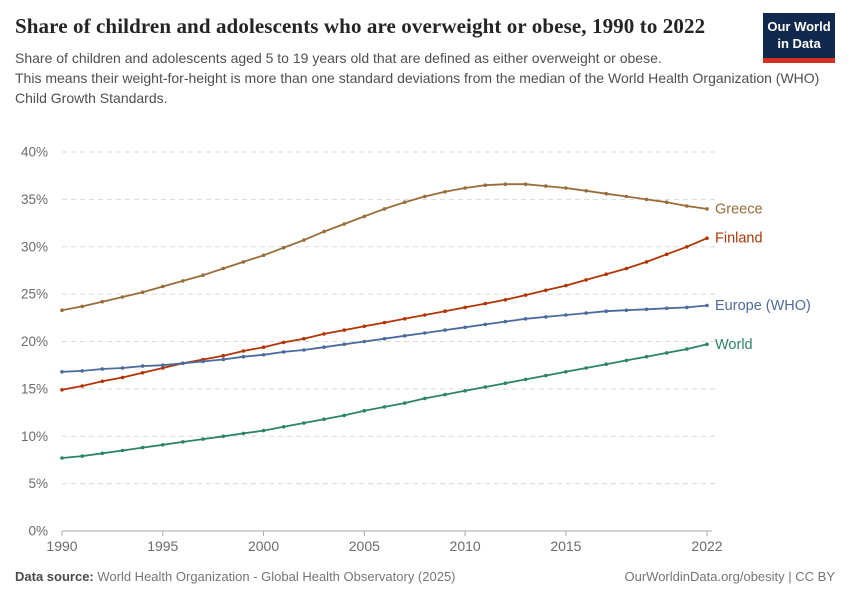 The image size is (850, 600). Describe the element at coordinates (739, 239) in the screenshot. I see `series-label-finland: Finland` at that location.